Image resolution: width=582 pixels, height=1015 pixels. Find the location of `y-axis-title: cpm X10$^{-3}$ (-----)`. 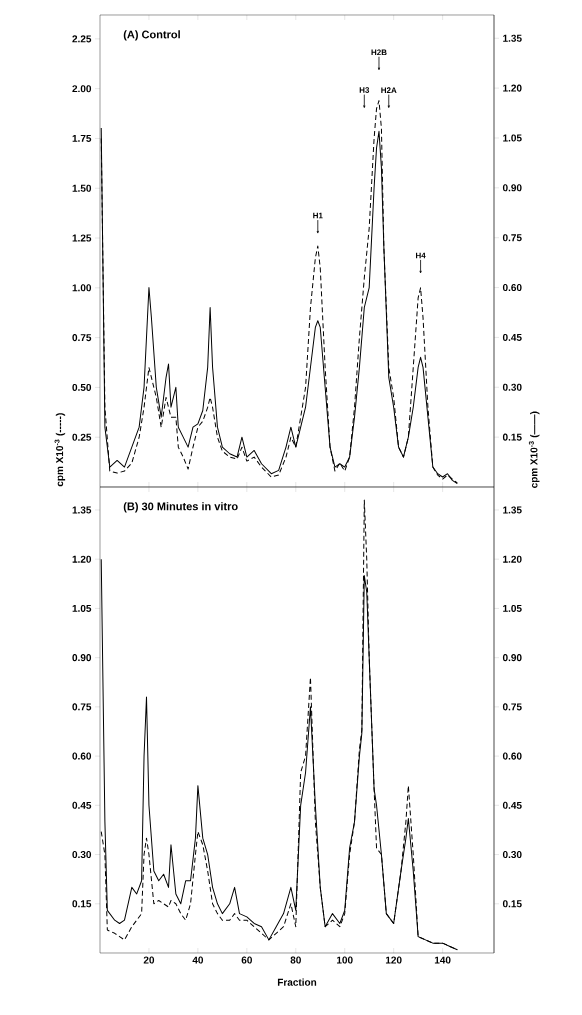

y-axis-title: cpm X10$^{-3}$ (-----) is located at coordinates (60, 450).